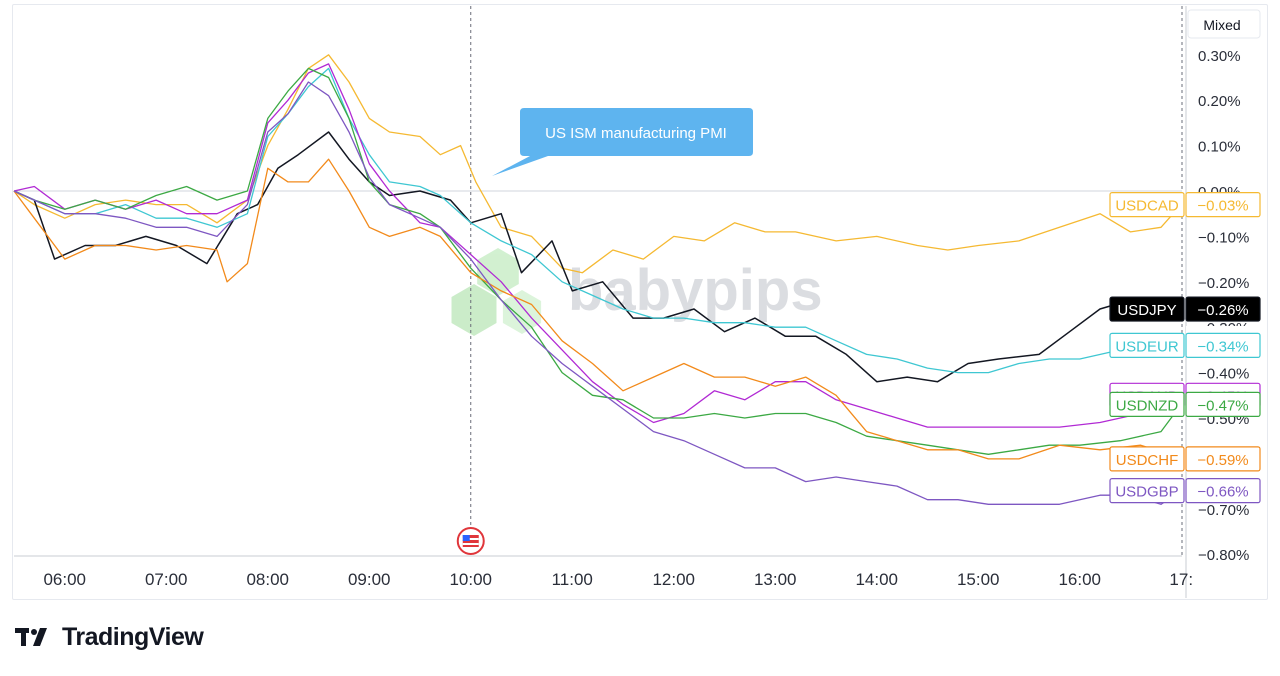 The width and height of the screenshot is (1280, 676). I want to click on y-tick-label: −0.10%, so click(1223, 237).